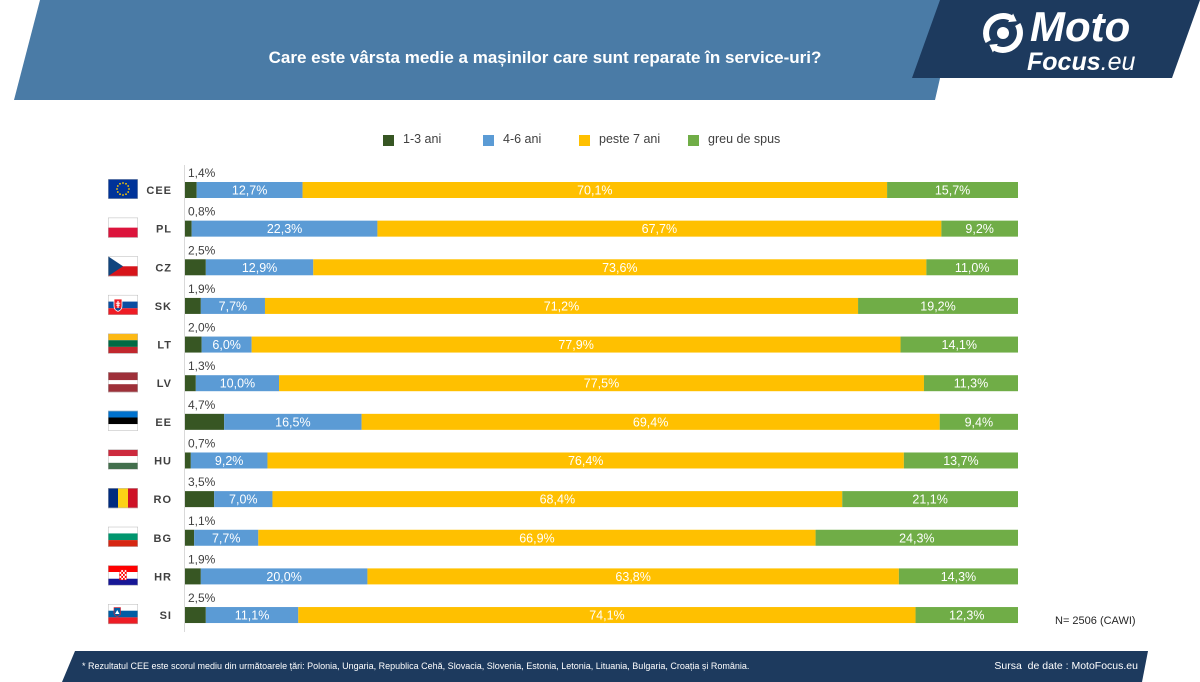  Describe the element at coordinates (249, 190) in the screenshot. I see `bar-segment-cee-4-6-ani` at that location.